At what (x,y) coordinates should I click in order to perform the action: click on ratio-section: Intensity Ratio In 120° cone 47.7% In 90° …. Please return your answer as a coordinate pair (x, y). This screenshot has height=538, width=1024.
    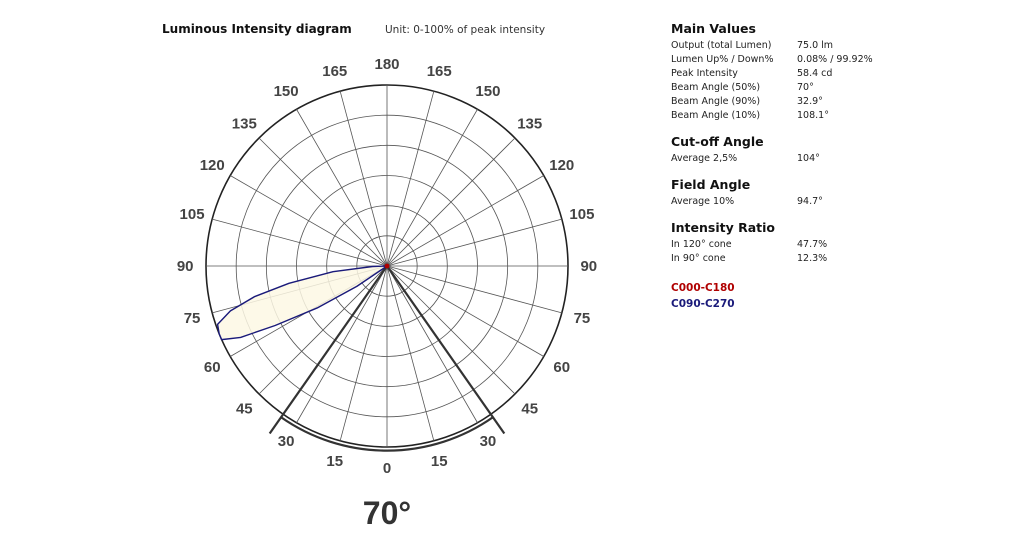
    Looking at the image, I should click on (836, 242).